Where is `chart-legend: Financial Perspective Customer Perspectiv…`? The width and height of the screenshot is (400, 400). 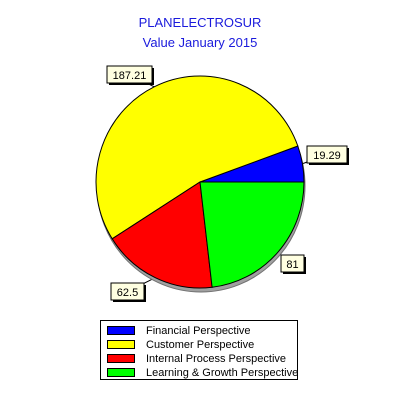
chart-legend: Financial Perspective Customer Perspectiv… is located at coordinates (199, 350).